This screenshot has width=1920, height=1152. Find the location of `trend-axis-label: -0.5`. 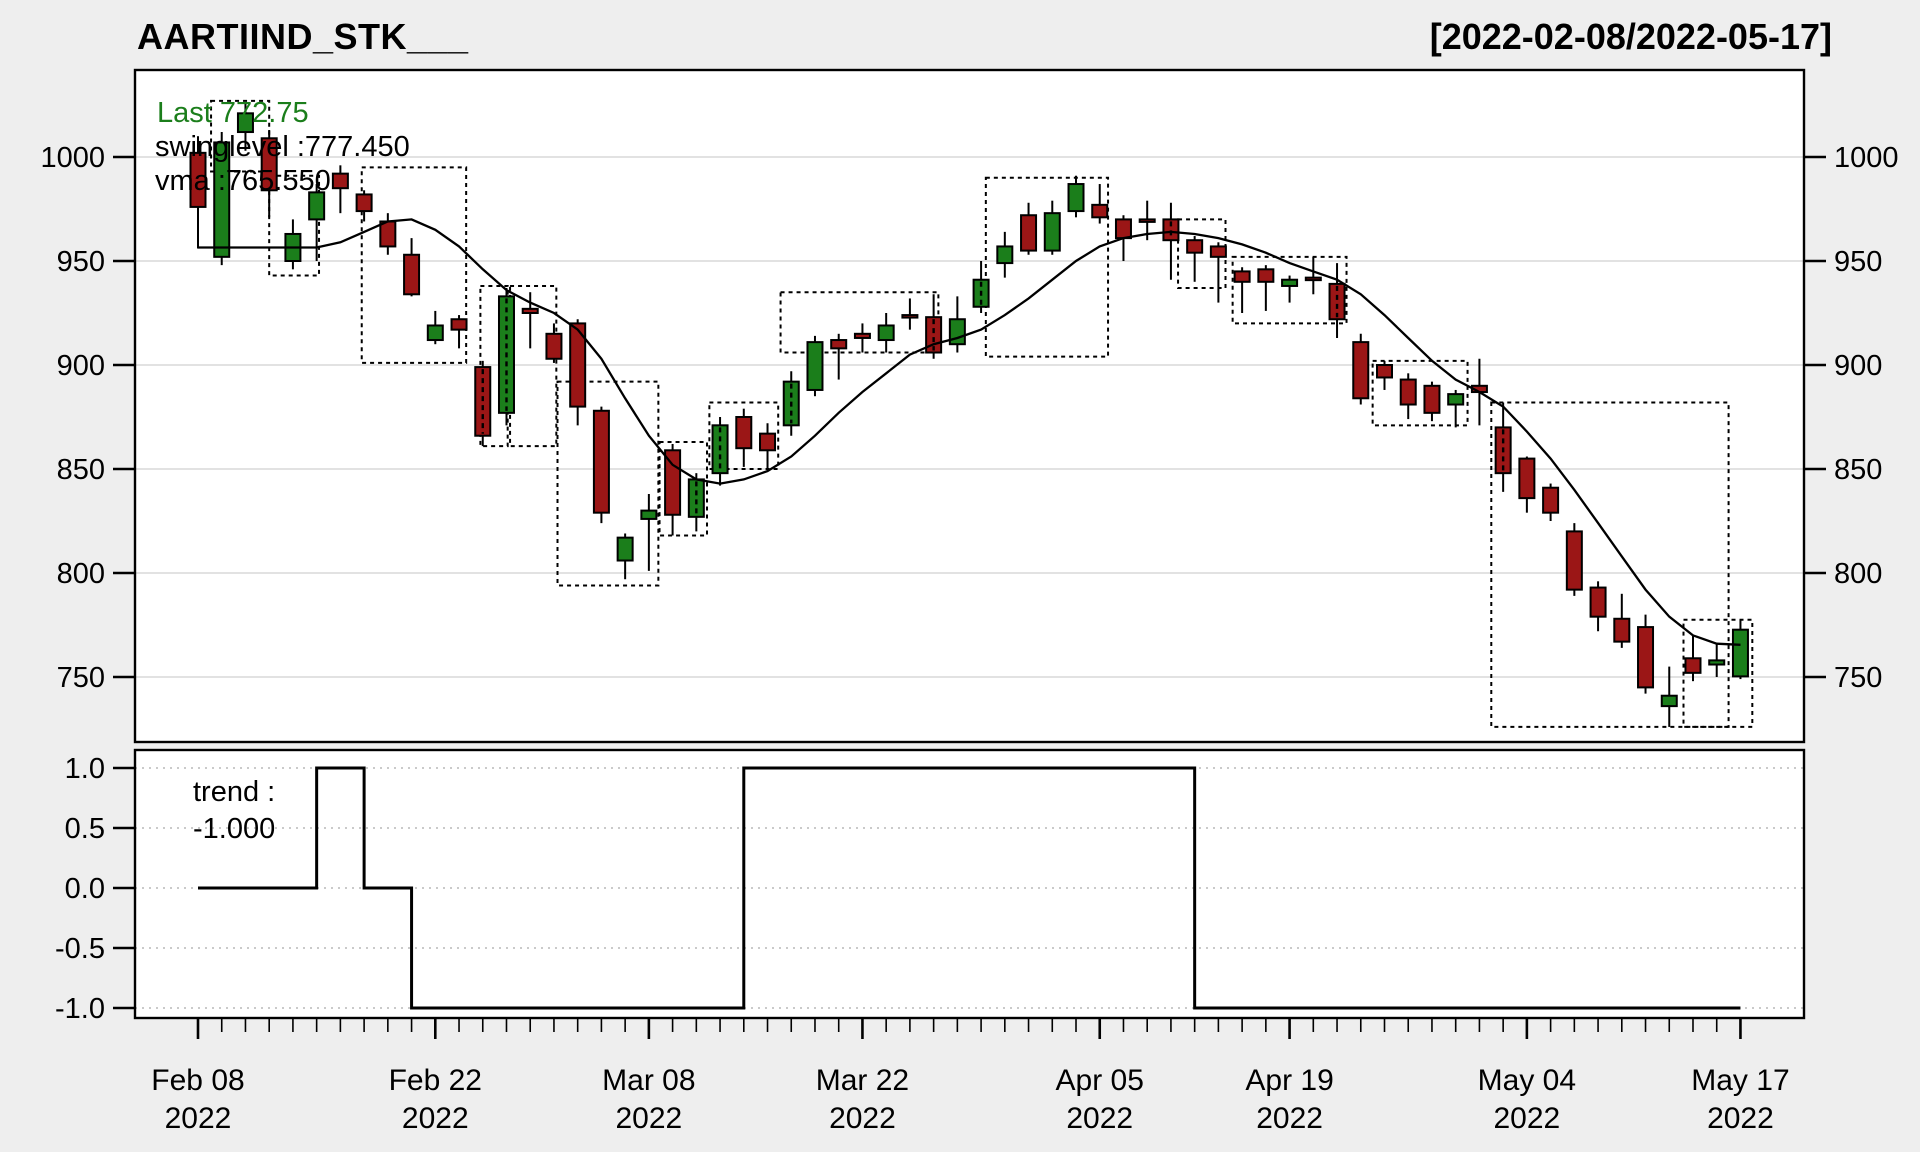

trend-axis-label: -0.5 is located at coordinates (80, 949).